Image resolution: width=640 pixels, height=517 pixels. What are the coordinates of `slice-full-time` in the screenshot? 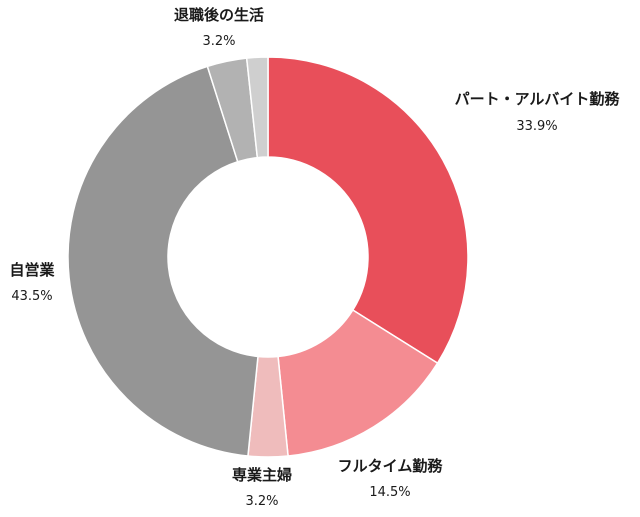 It's located at (358, 383).